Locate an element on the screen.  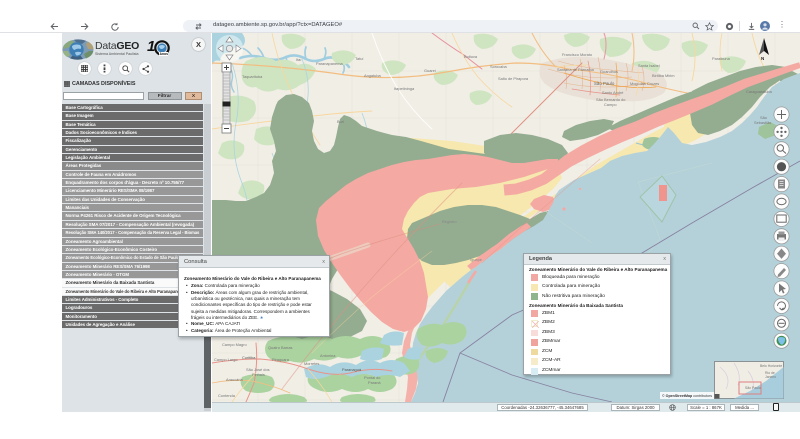
svg-text: Janeiro is located at coordinates (770, 377).